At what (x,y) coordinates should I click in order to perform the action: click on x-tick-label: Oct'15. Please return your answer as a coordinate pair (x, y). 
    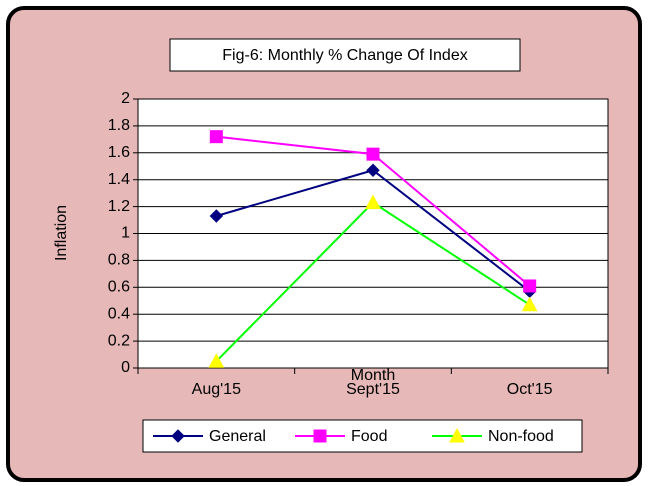
    Looking at the image, I should click on (530, 389).